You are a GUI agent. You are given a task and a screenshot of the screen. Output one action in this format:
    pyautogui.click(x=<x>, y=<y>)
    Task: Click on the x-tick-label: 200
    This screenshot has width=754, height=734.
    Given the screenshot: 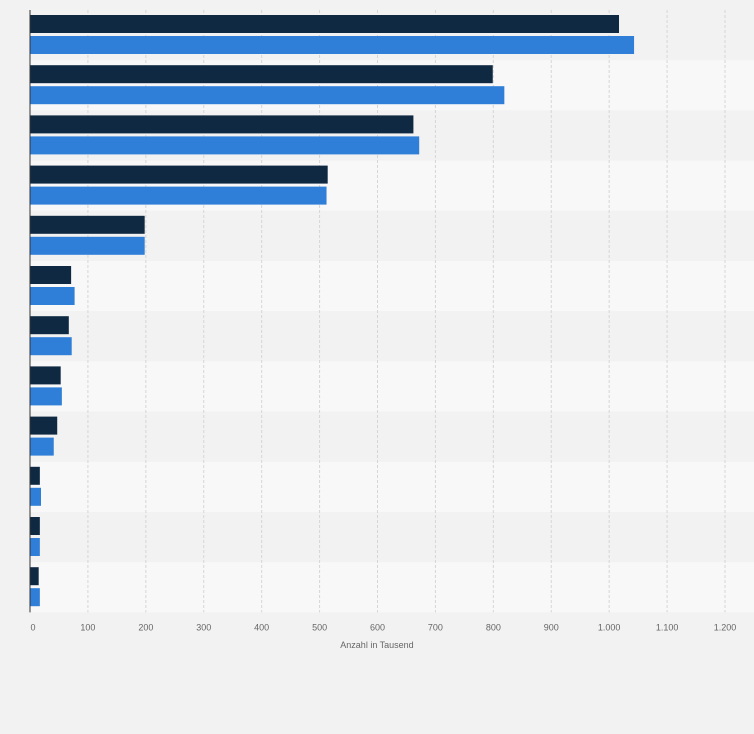 What is the action you would take?
    pyautogui.click(x=145, y=627)
    